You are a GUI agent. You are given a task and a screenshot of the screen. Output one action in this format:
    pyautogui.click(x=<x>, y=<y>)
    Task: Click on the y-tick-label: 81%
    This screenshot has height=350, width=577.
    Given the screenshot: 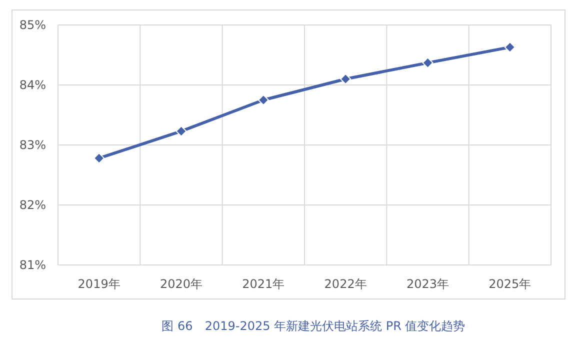 What is the action you would take?
    pyautogui.click(x=32, y=265)
    